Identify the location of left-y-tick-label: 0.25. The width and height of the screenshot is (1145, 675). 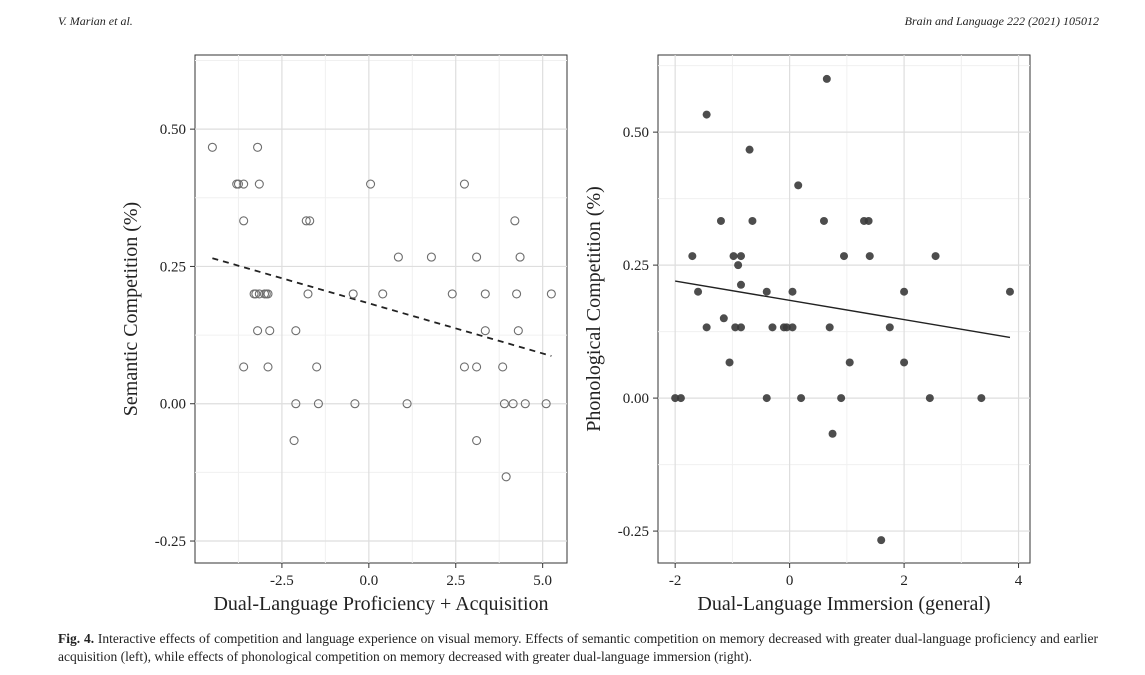
(173, 267).